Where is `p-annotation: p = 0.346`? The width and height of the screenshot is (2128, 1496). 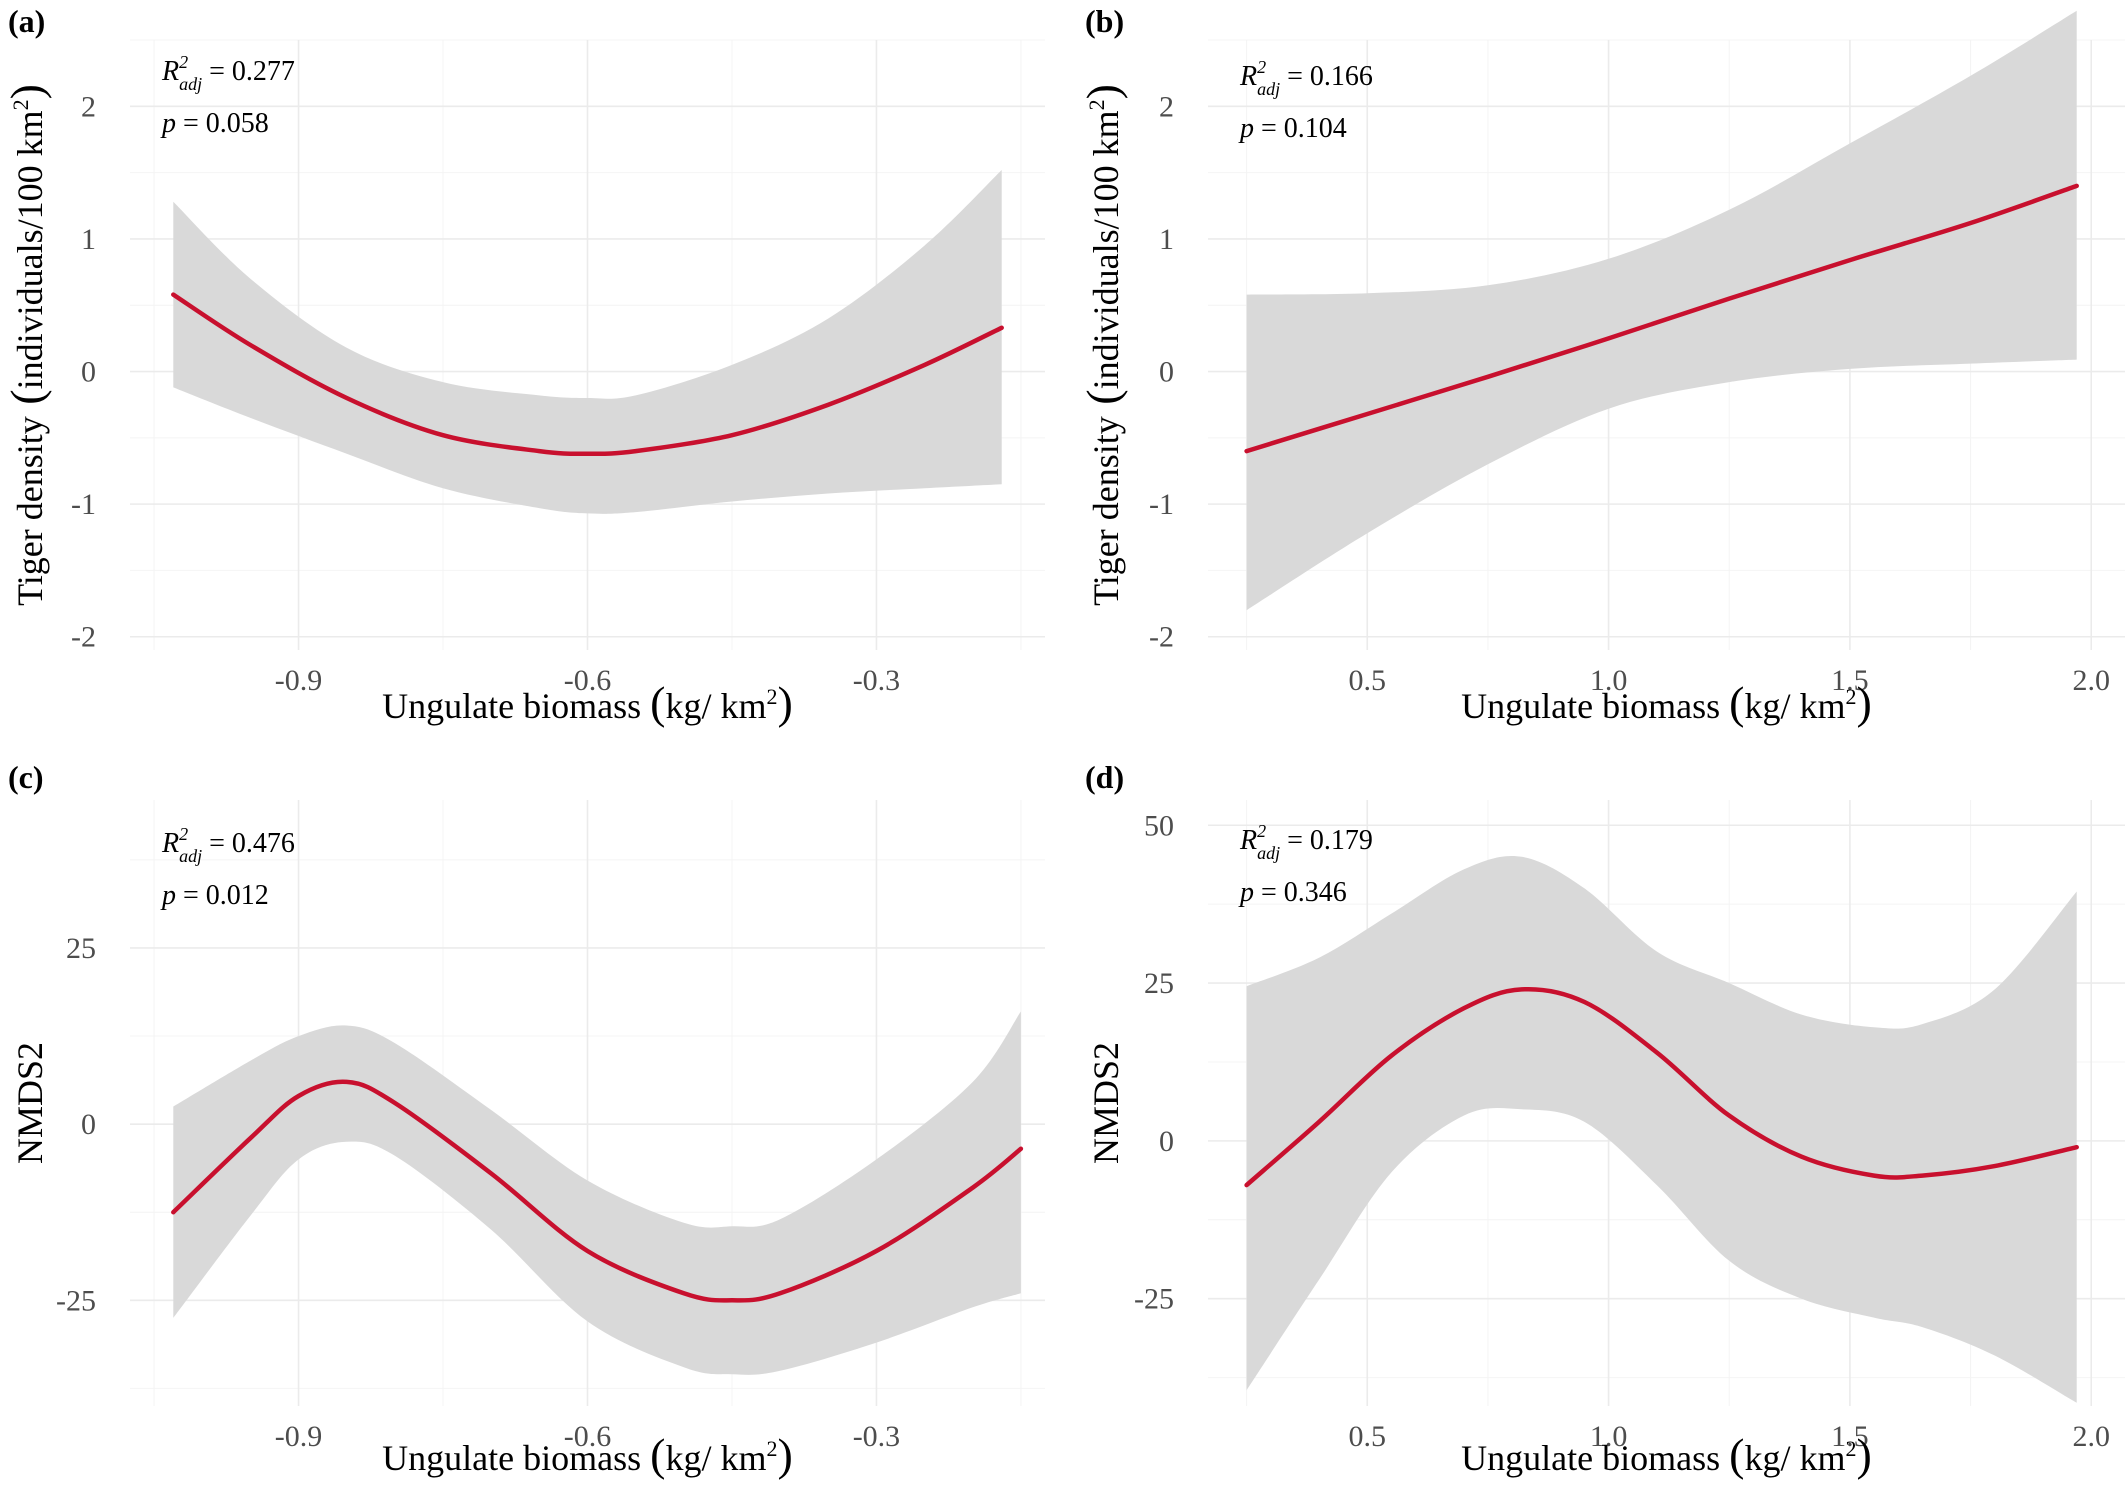 p-annotation: p = 0.346 is located at coordinates (1292, 892).